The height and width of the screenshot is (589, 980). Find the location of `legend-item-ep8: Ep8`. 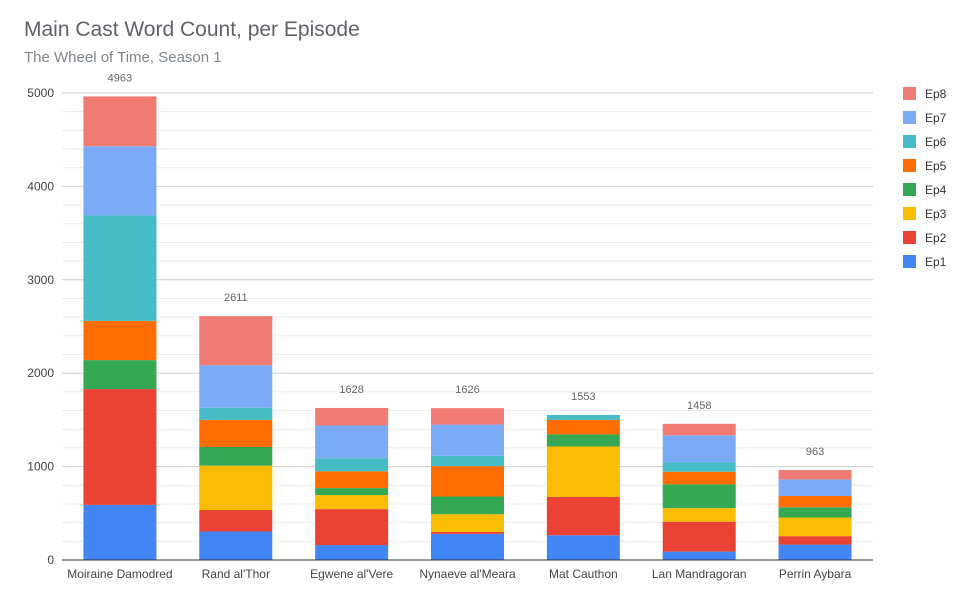

legend-item-ep8: Ep8 is located at coordinates (925, 94).